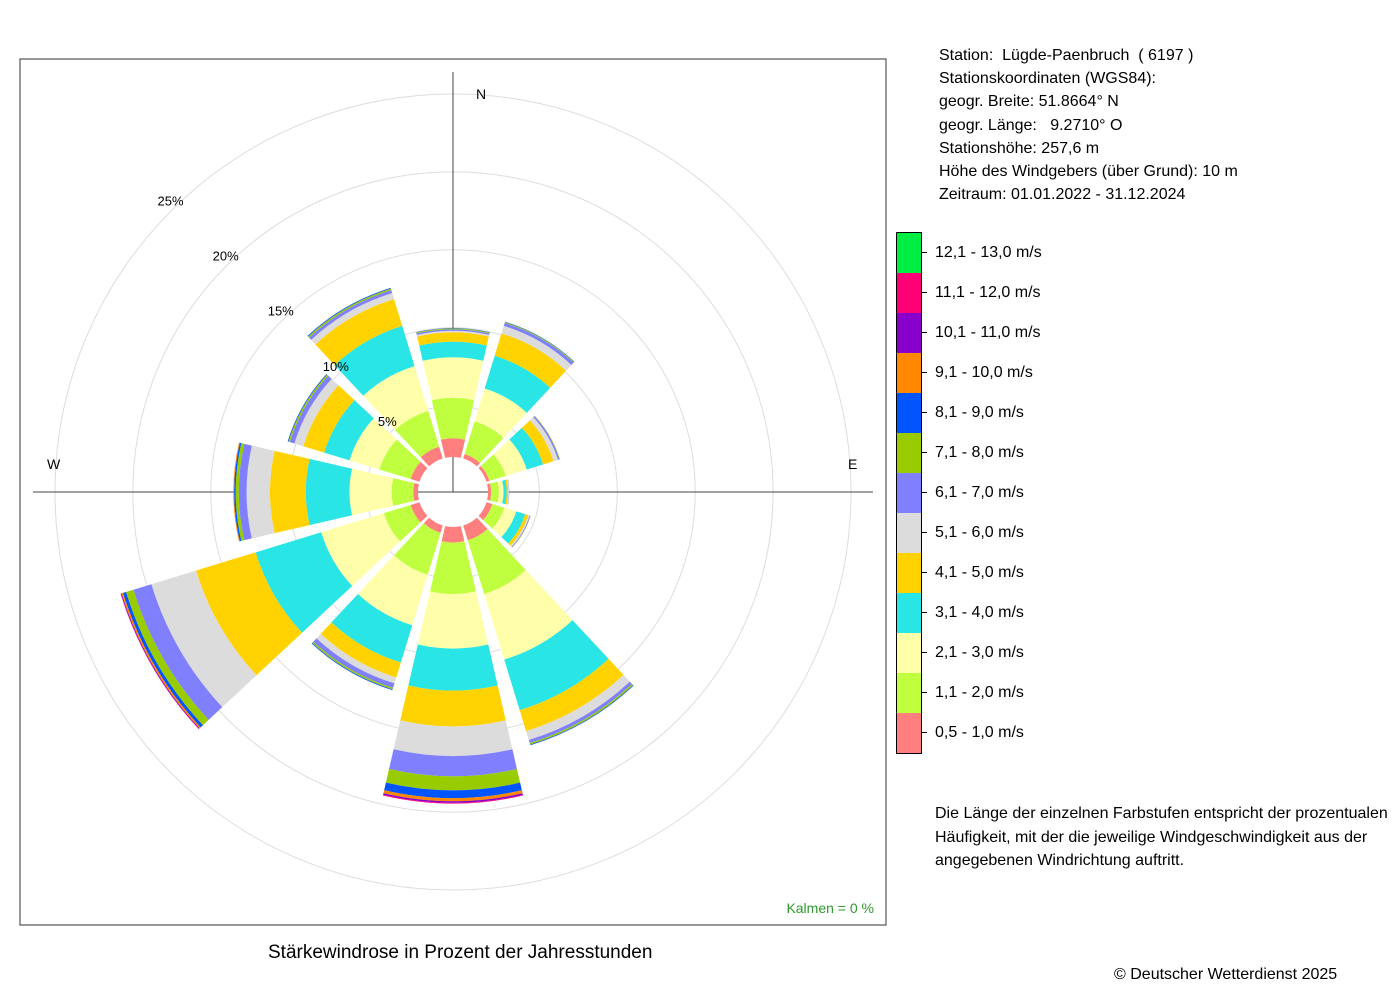 The width and height of the screenshot is (1400, 1000). Describe the element at coordinates (979, 612) in the screenshot. I see `legend-label: 3,1 - 4,0 m/s` at that location.